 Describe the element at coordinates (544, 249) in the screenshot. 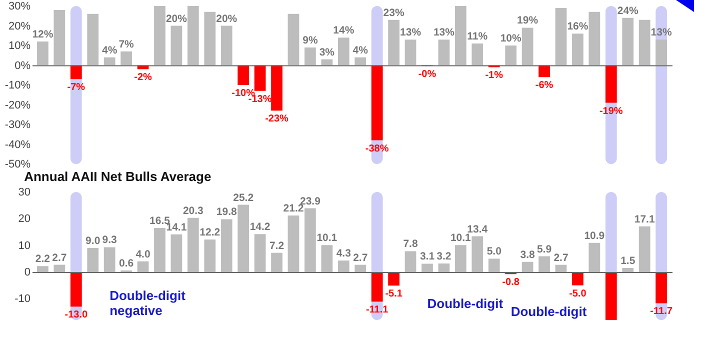

I see `data-label: 5.9` at that location.